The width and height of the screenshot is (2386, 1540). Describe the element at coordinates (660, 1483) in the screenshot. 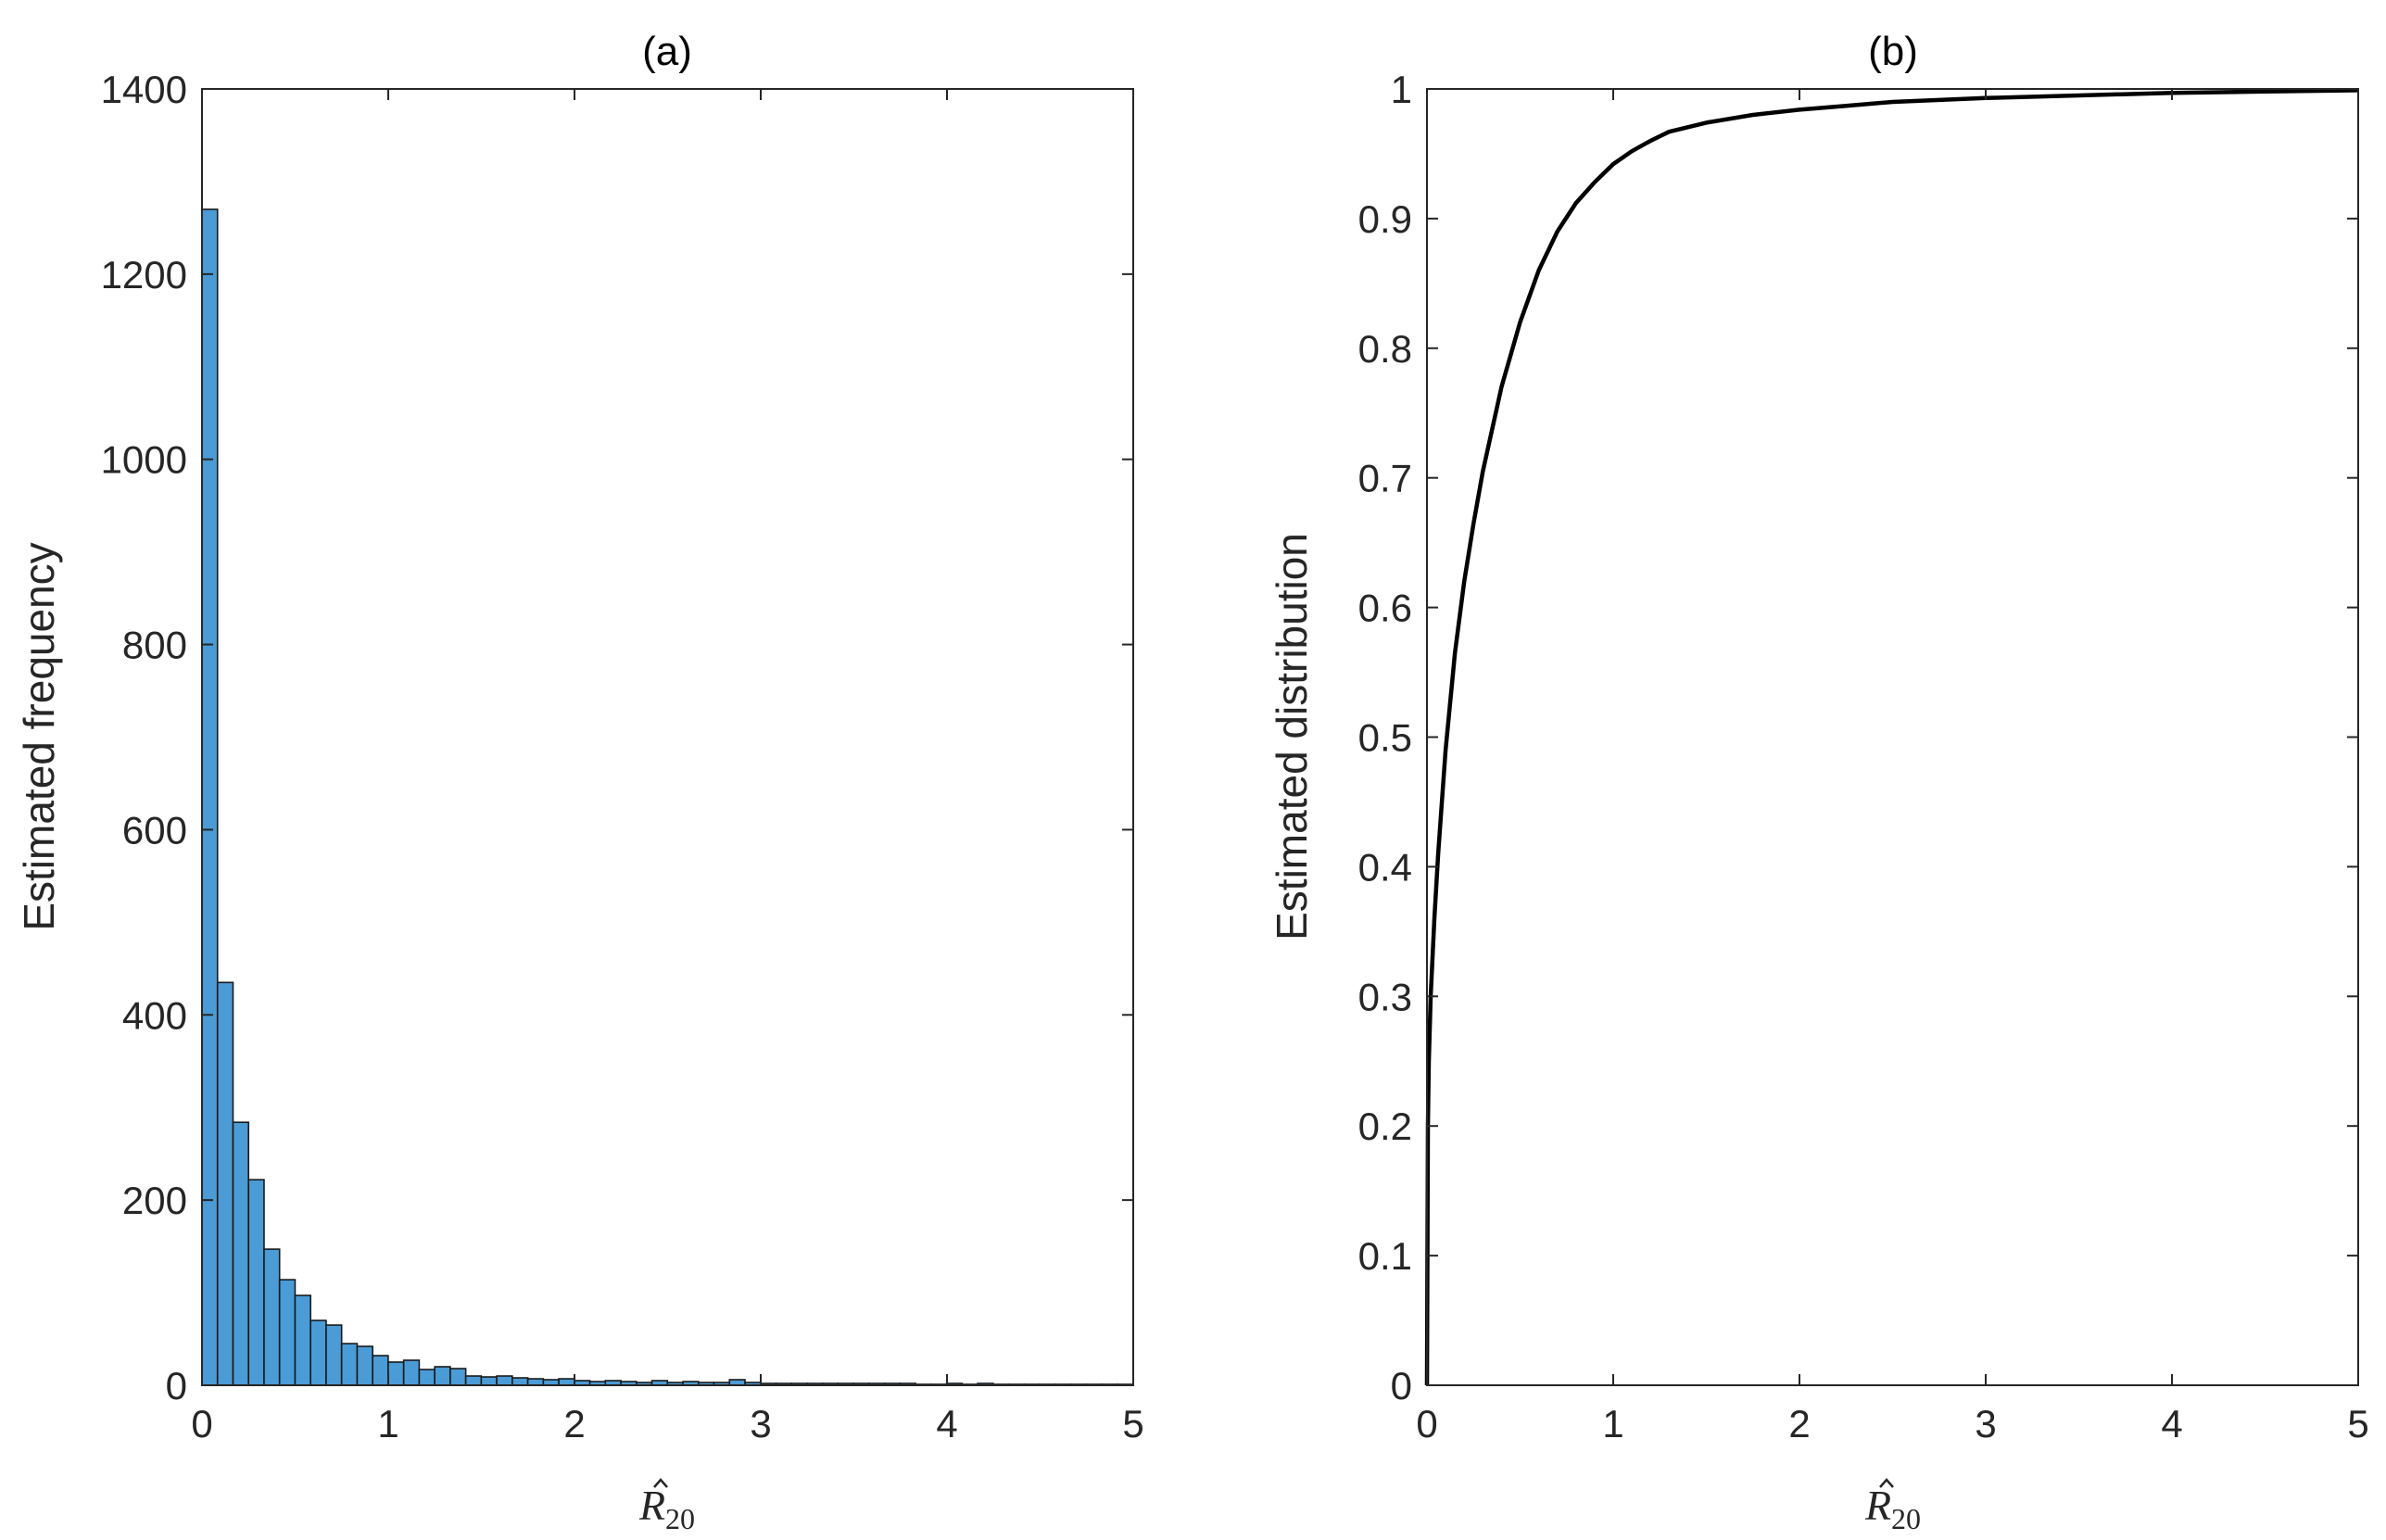

I see `histogram-x-axis-hat` at that location.